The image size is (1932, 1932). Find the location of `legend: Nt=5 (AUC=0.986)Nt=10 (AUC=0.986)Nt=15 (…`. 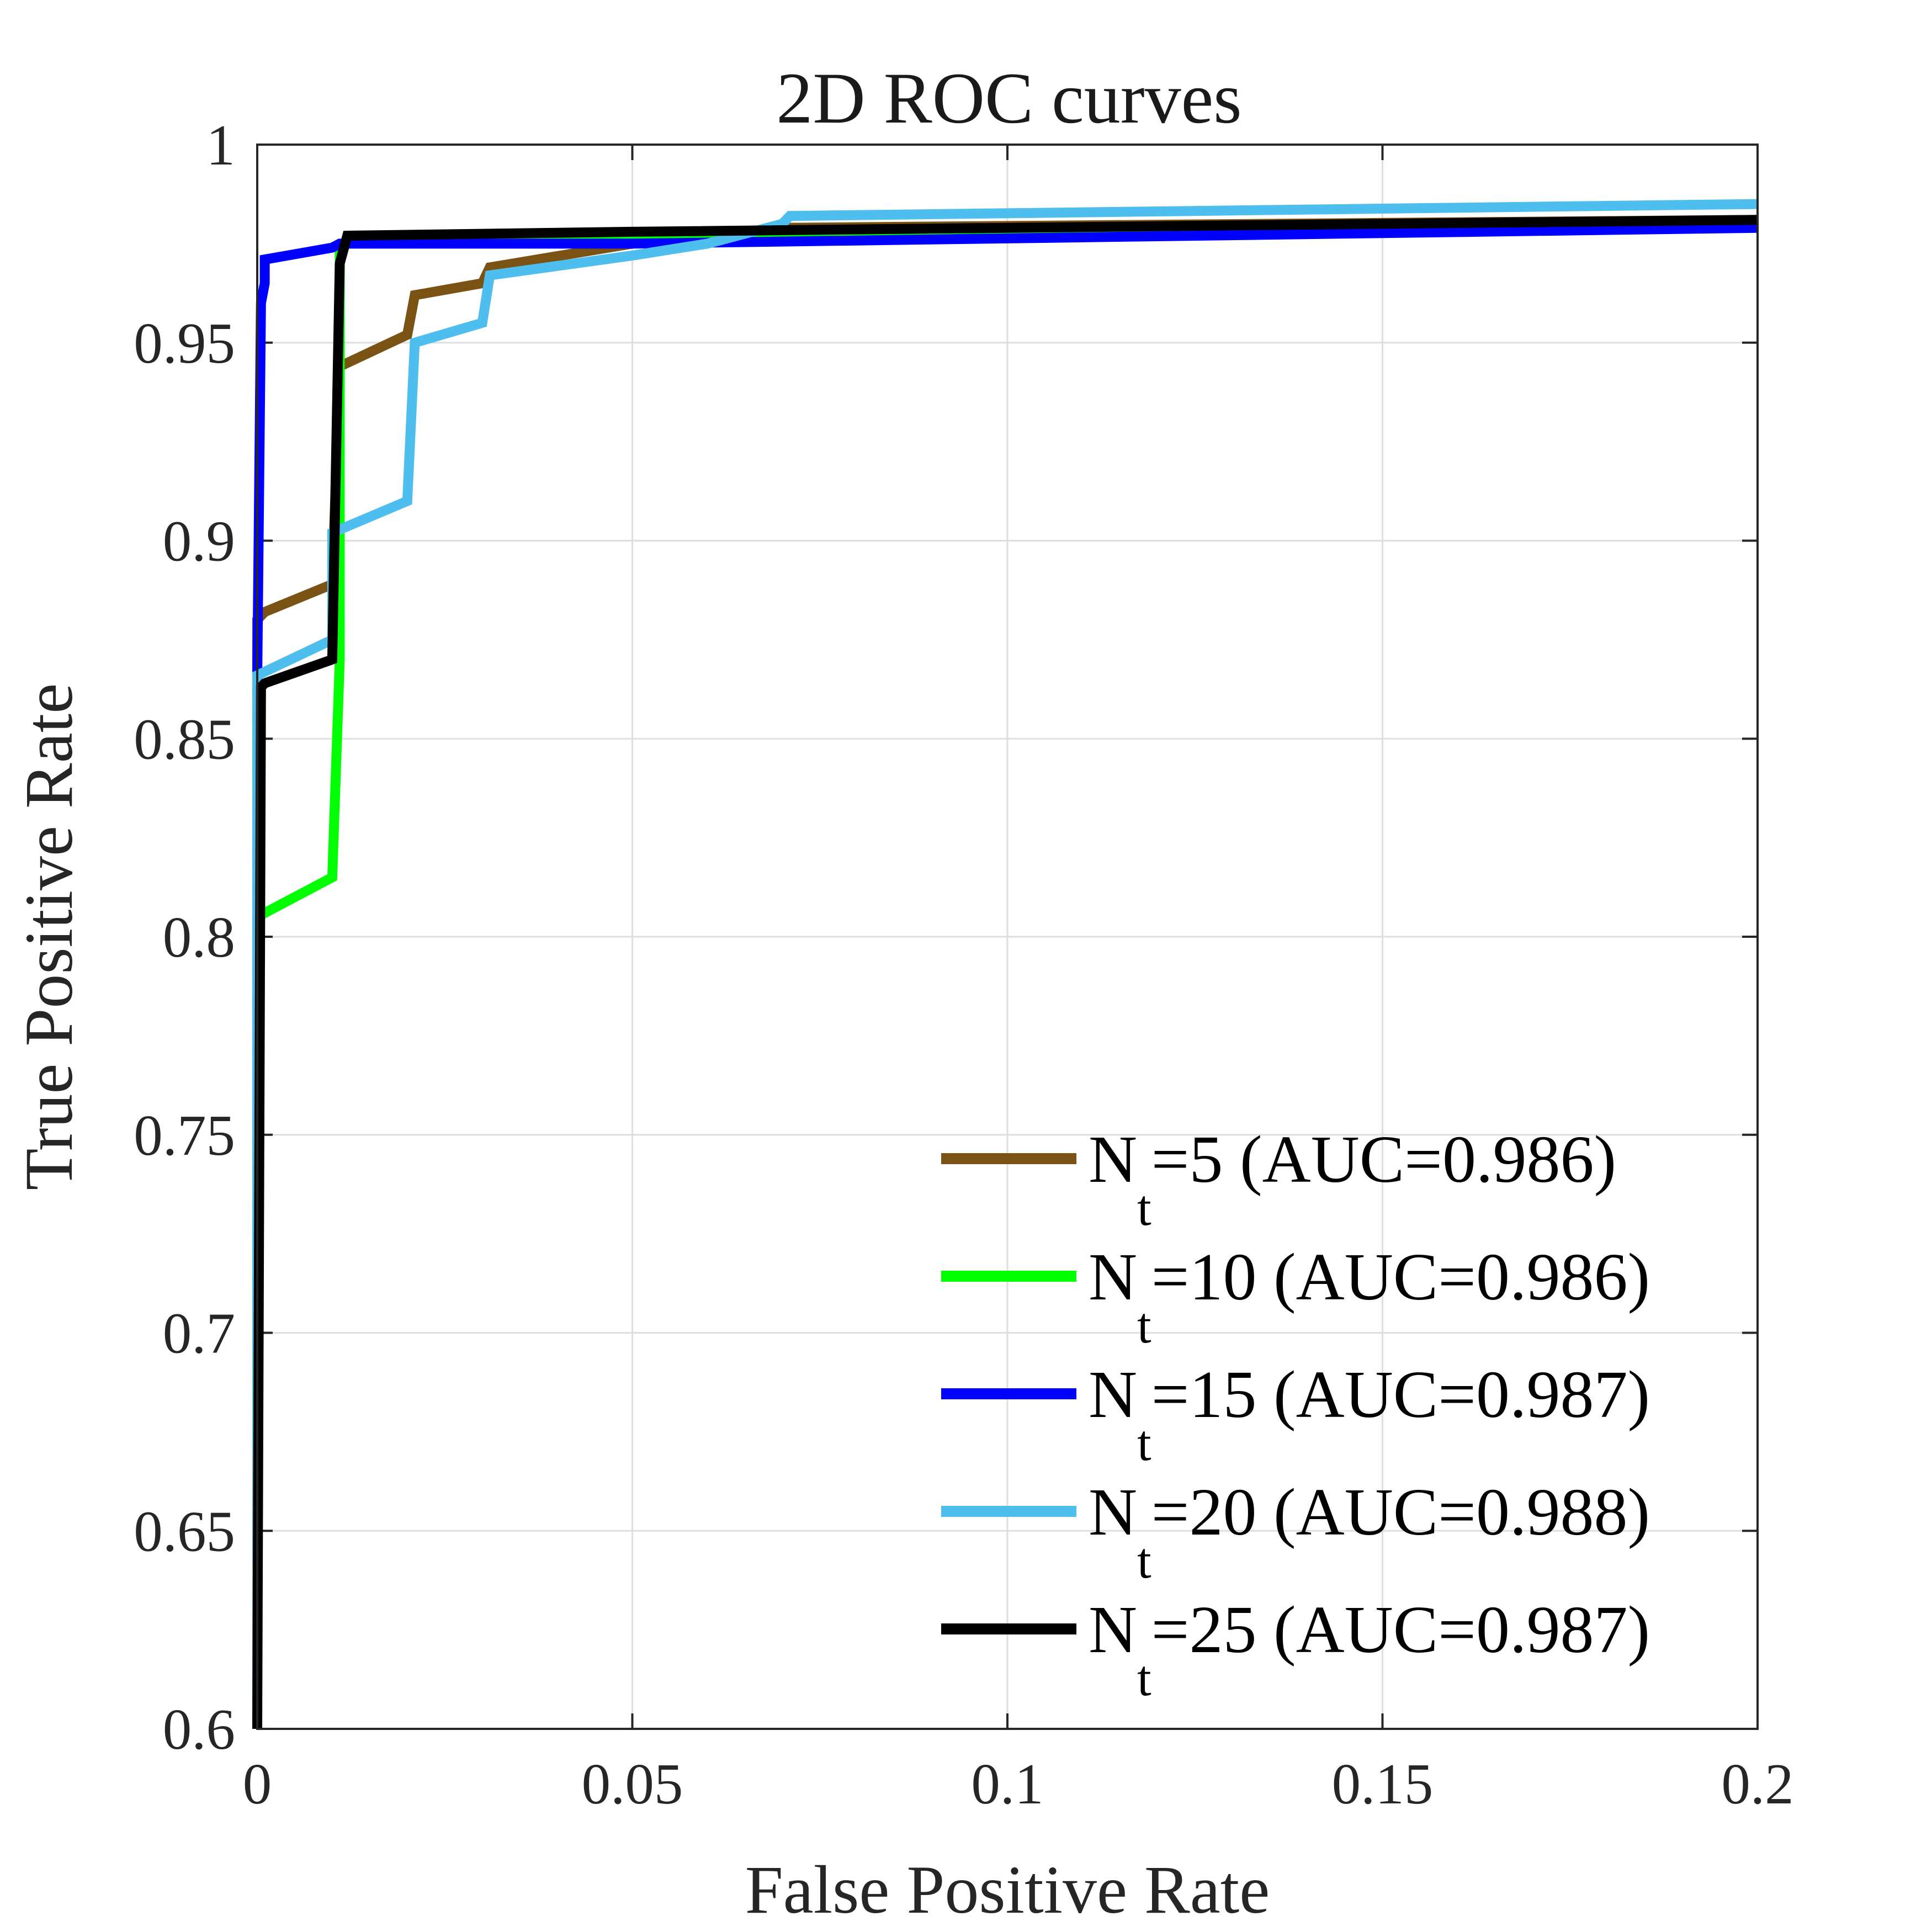

legend: Nt=5 (AUC=0.986)Nt=10 (AUC=0.986)Nt=15 (… is located at coordinates (1296, 1414).